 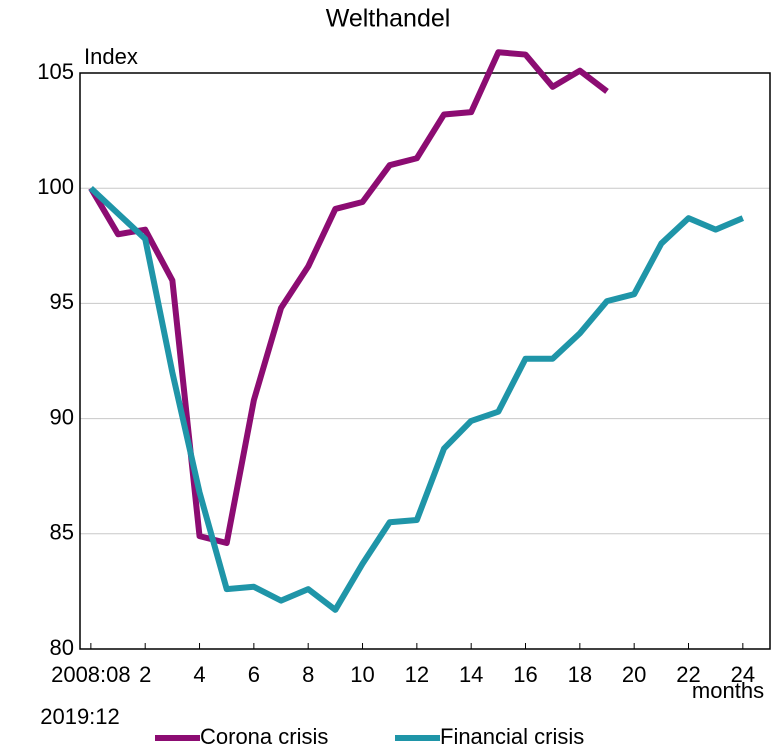 What do you see at coordinates (362, 674) in the screenshot?
I see `x-tick-label: 10` at bounding box center [362, 674].